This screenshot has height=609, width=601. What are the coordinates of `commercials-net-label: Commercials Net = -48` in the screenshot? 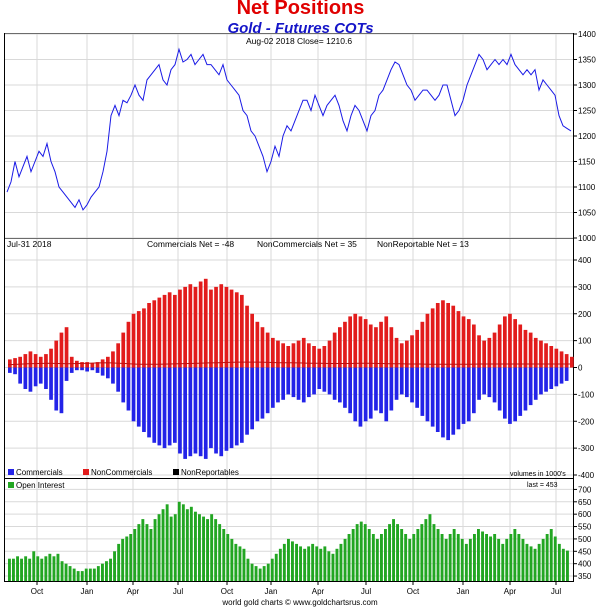 It's located at (190, 244).